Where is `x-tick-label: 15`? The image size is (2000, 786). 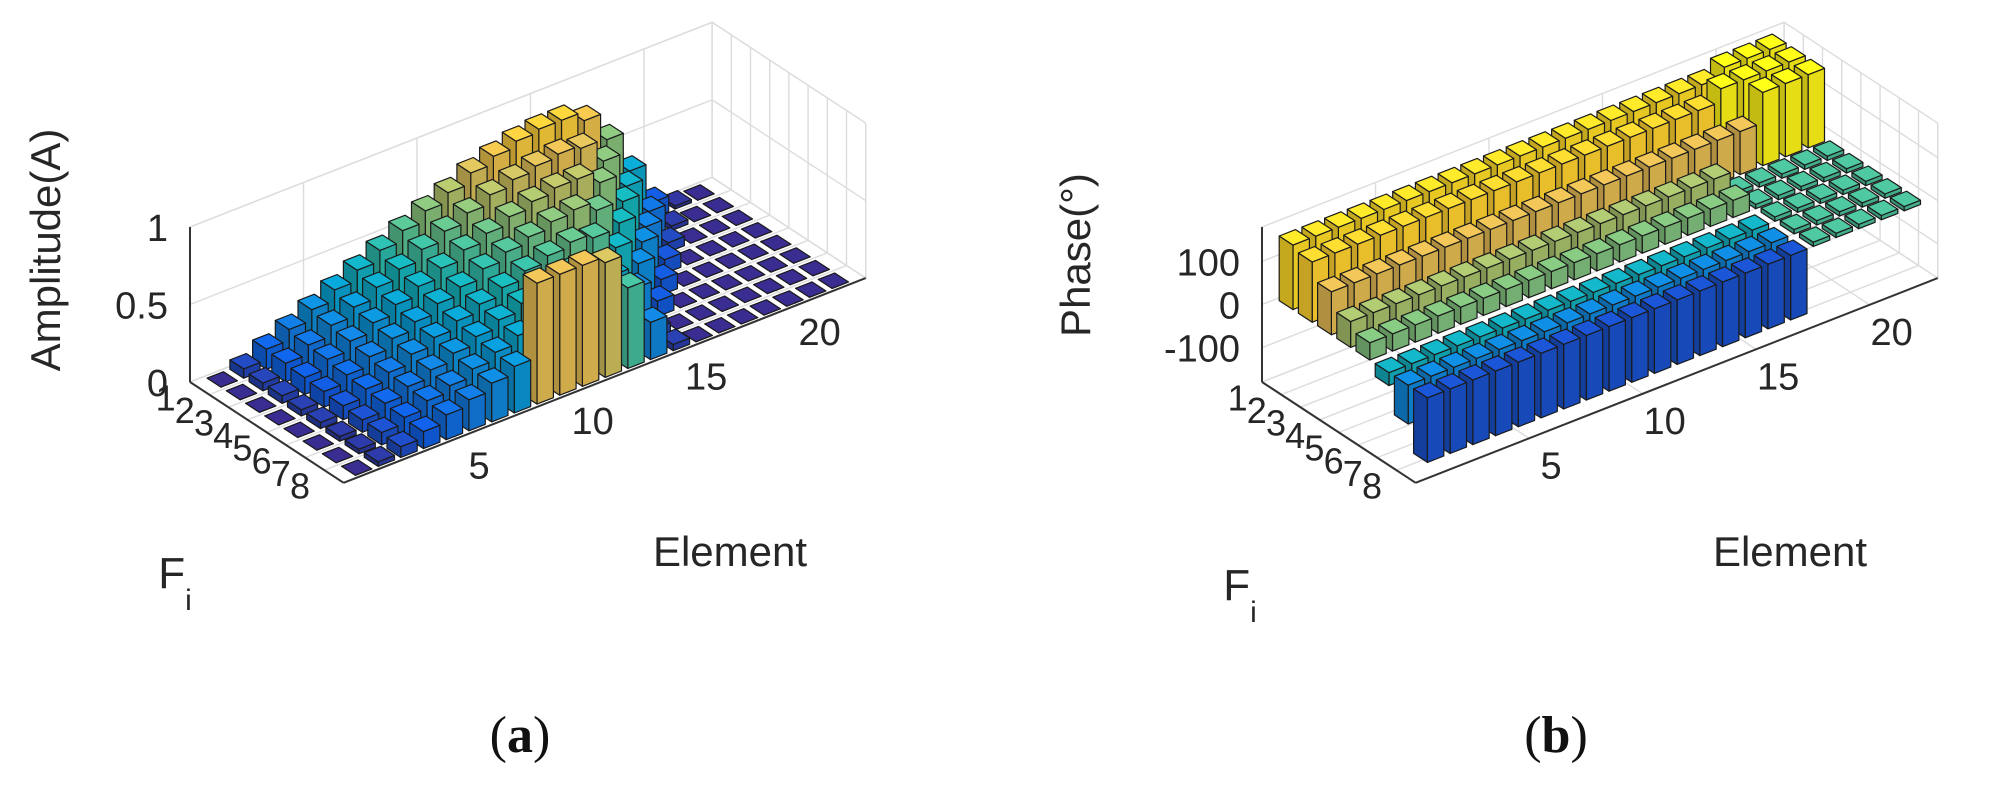 x-tick-label: 15 is located at coordinates (1778, 377).